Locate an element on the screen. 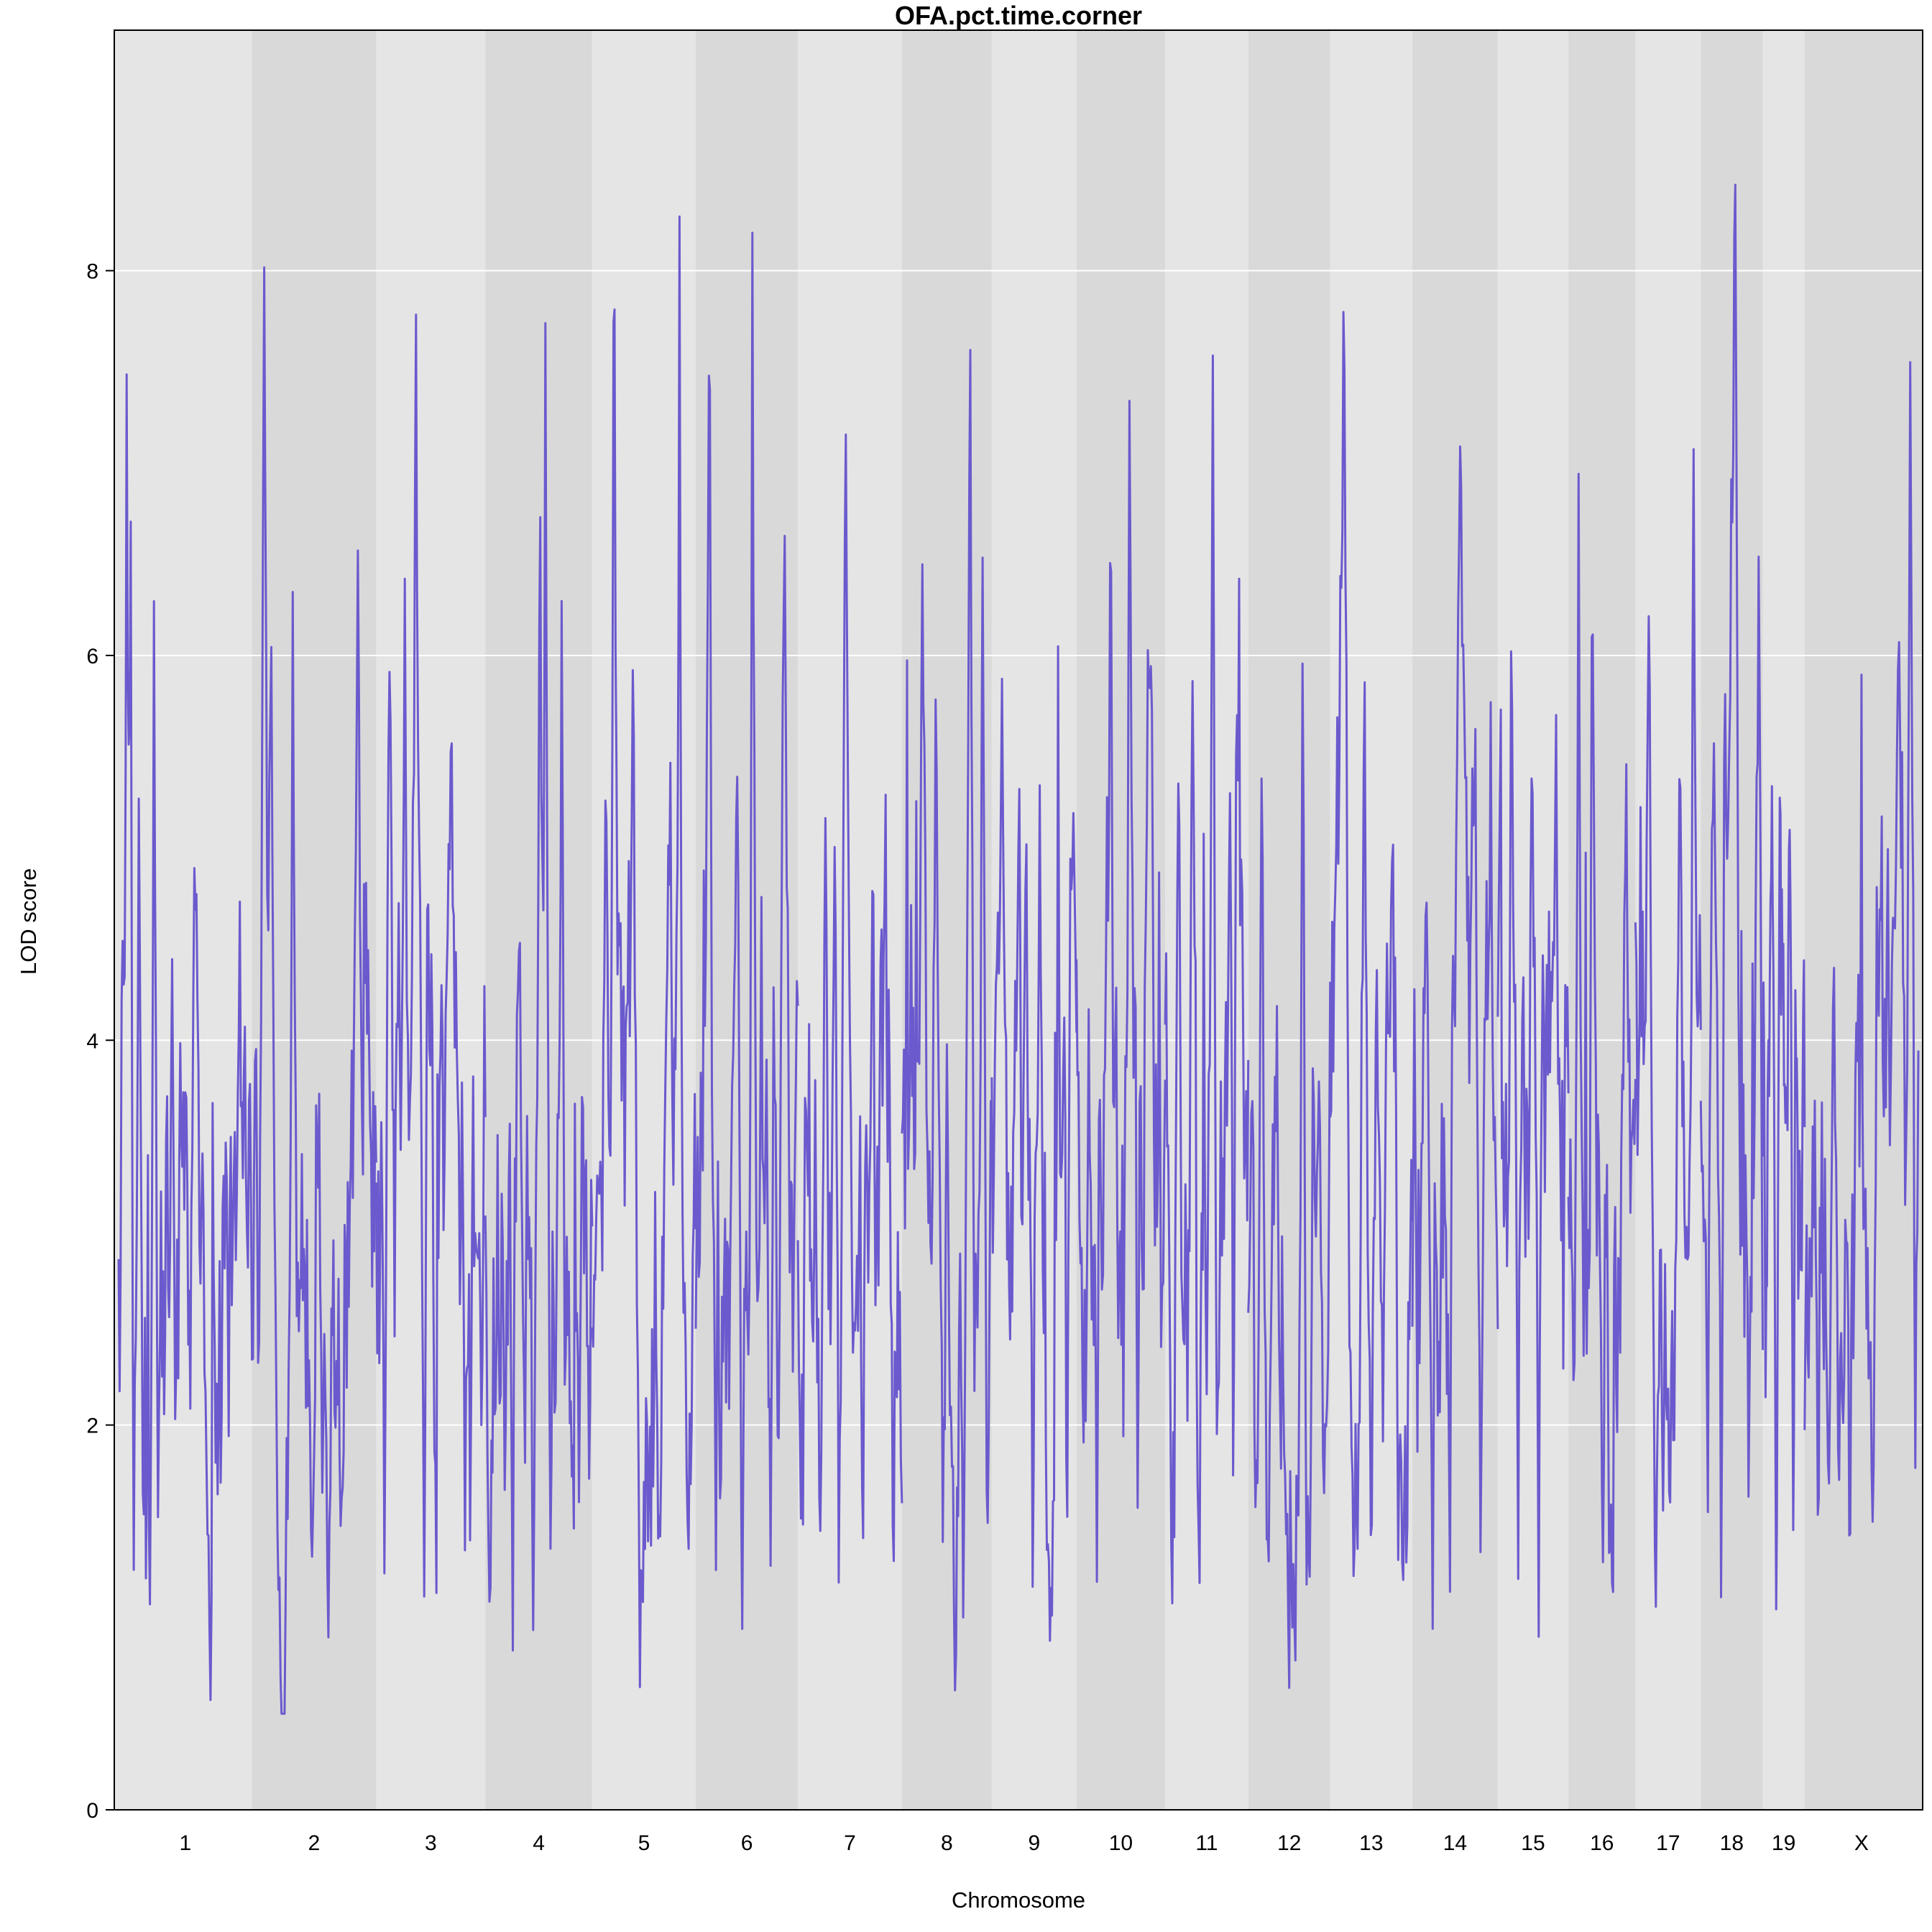  x-tick-label: 16 is located at coordinates (1602, 1843).